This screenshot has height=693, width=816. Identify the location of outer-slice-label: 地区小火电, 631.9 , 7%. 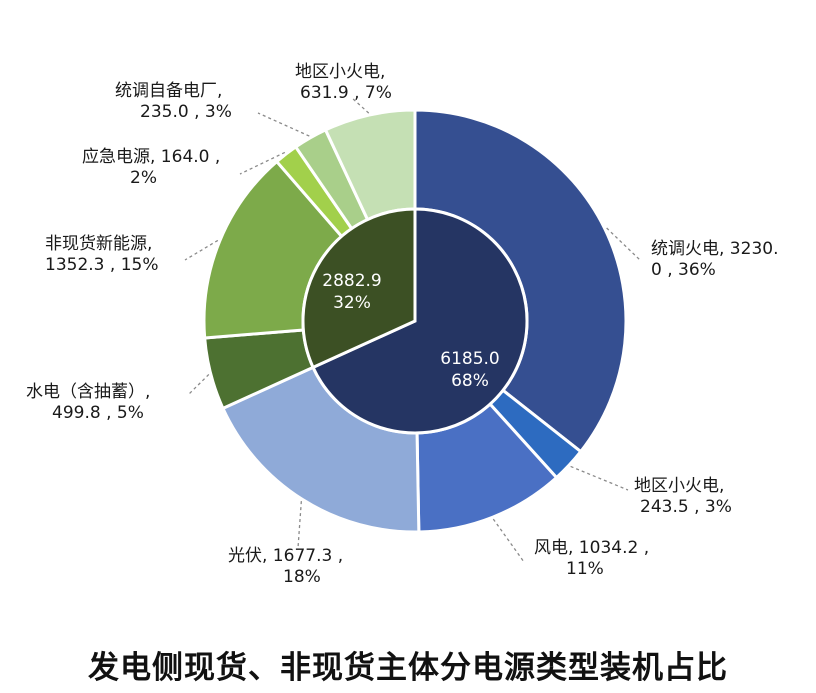
(343, 82).